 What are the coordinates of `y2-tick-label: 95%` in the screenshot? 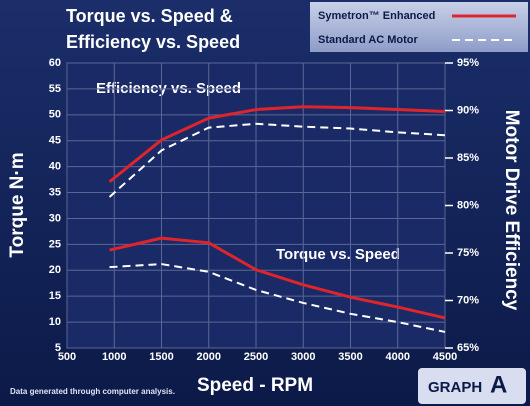 It's located at (468, 63).